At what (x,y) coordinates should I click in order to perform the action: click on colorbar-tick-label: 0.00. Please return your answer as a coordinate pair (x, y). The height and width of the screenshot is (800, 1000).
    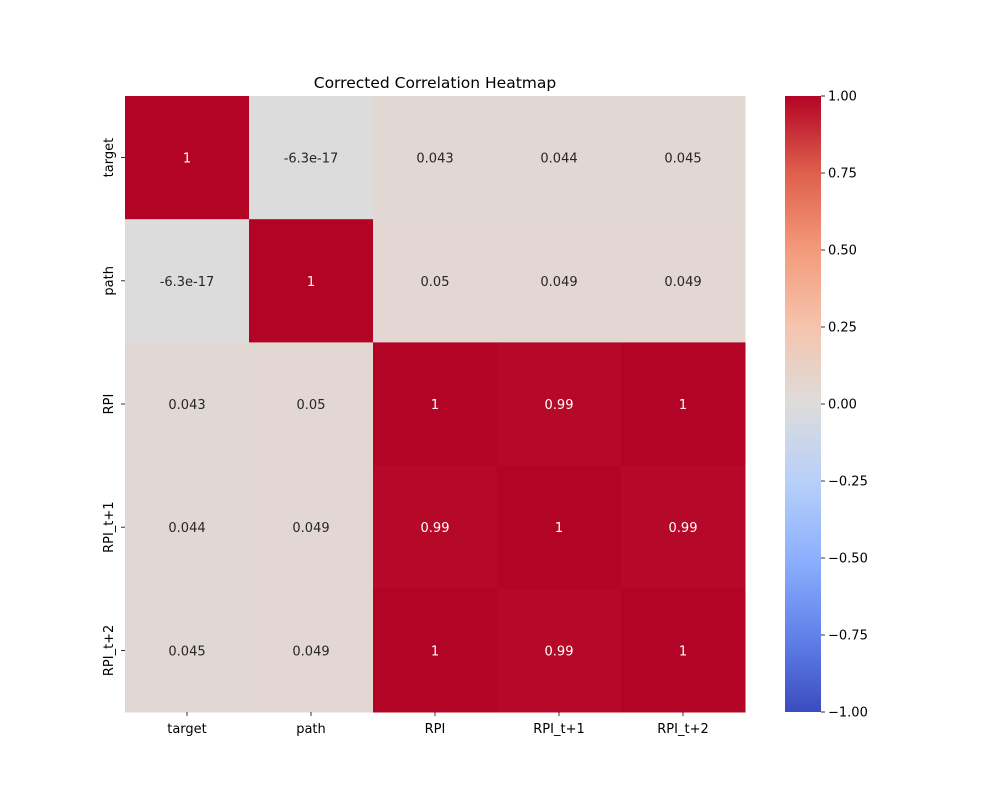
    Looking at the image, I should click on (842, 405).